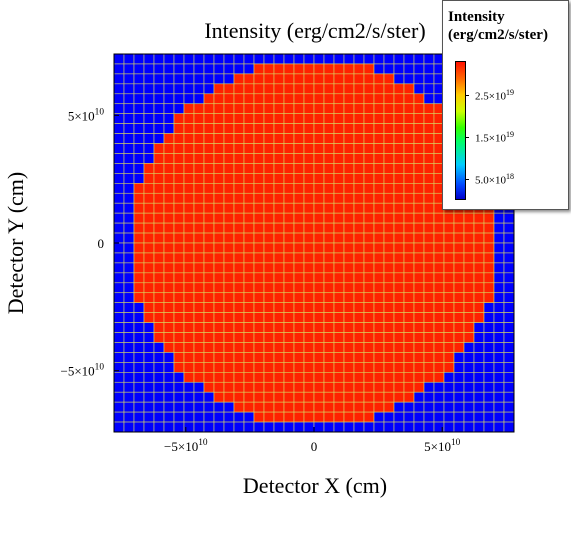  What do you see at coordinates (442, 446) in the screenshot?
I see `x-tick-label: 5×10¹⁰` at bounding box center [442, 446].